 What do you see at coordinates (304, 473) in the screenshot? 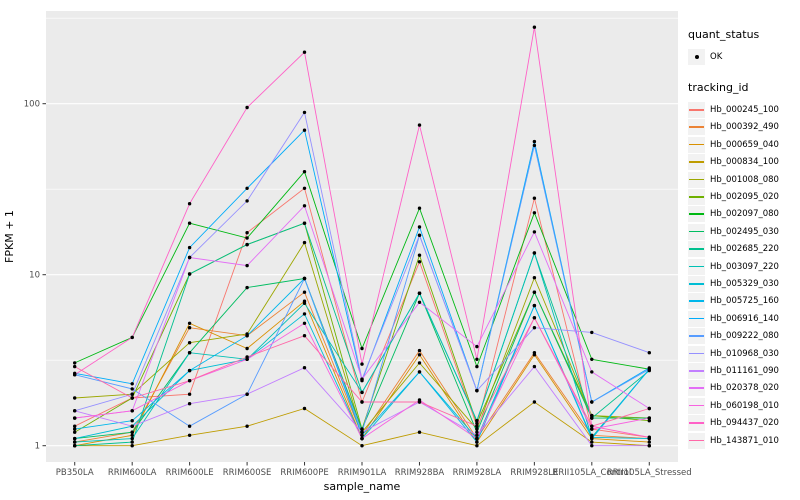
I see `x-tick-label: RRIM600PE` at bounding box center [304, 473].